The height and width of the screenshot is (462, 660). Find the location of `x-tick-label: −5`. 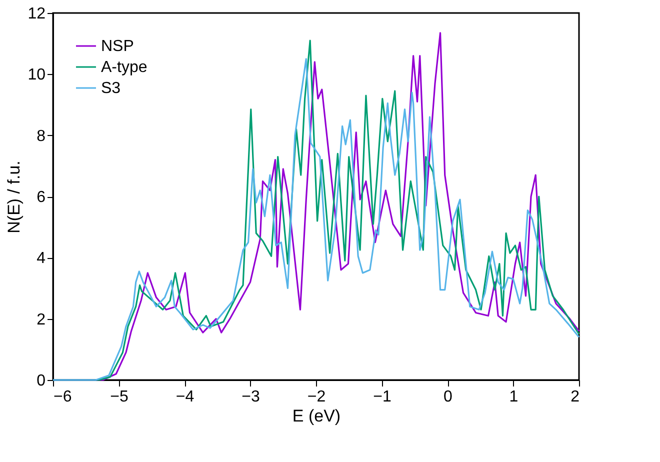

x-tick-label: −5 is located at coordinates (119, 397).